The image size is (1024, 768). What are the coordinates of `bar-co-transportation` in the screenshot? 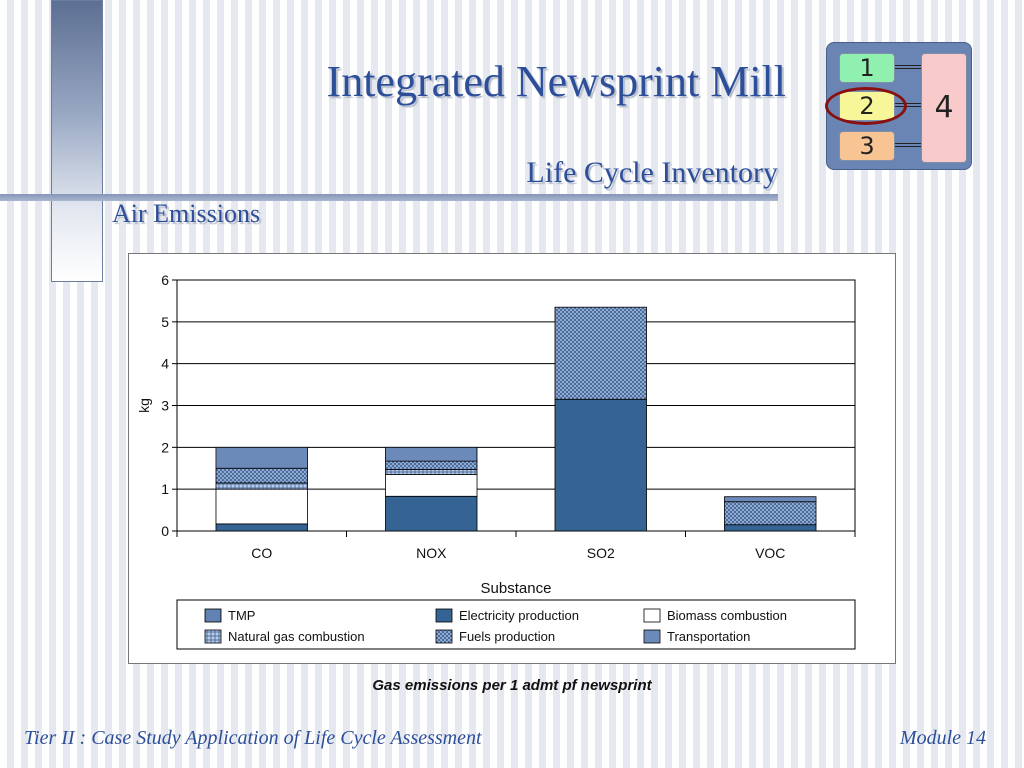 It's located at (261, 457).